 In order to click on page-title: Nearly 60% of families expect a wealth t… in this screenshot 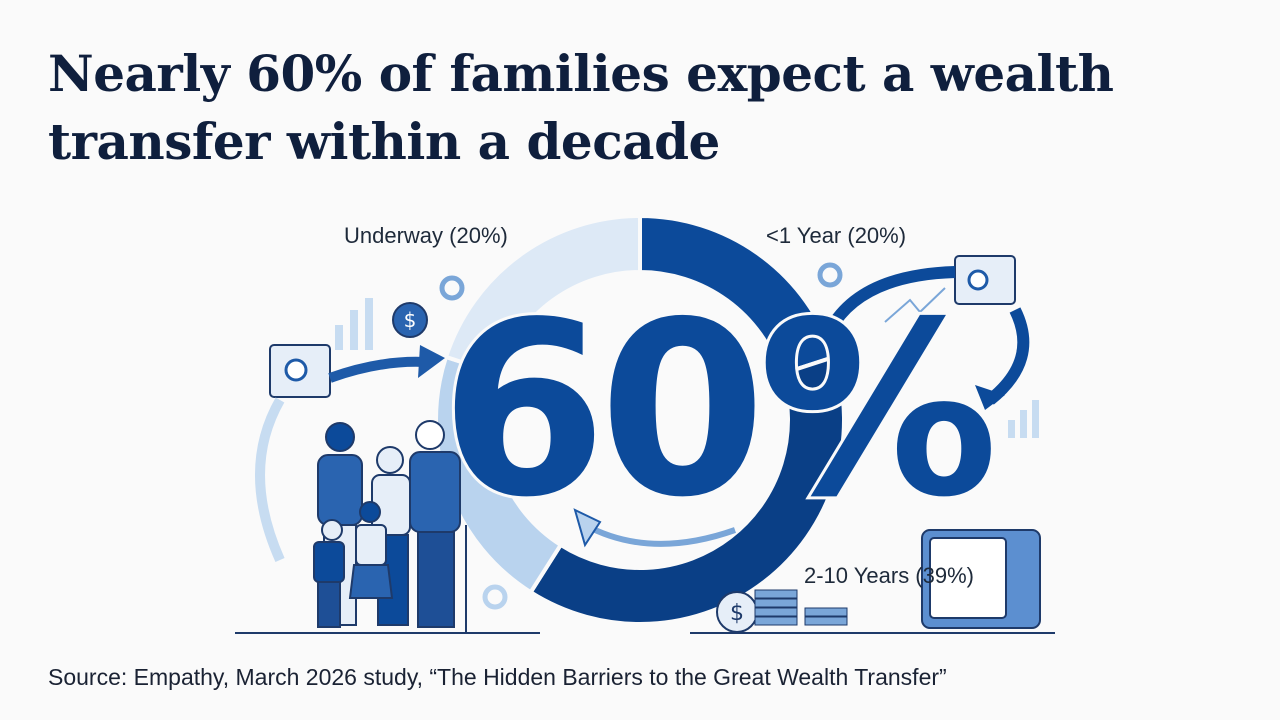, I will do `click(581, 107)`.